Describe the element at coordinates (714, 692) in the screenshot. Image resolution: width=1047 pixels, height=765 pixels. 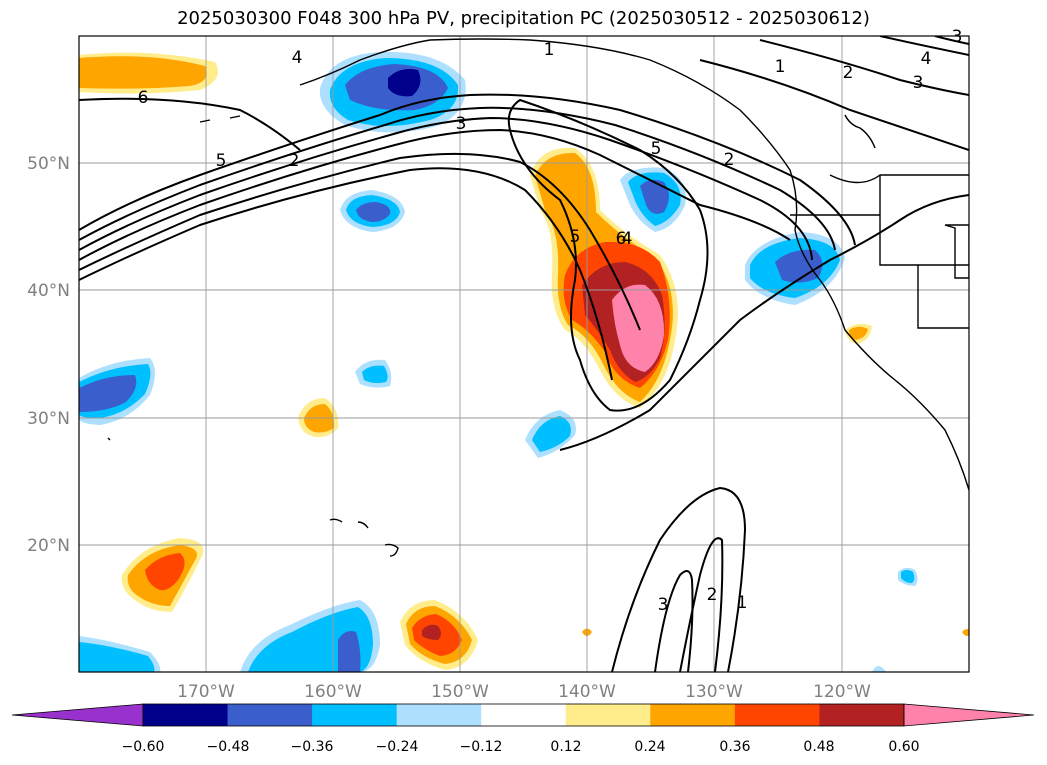
I see `lon-label-130w: 130°W` at that location.